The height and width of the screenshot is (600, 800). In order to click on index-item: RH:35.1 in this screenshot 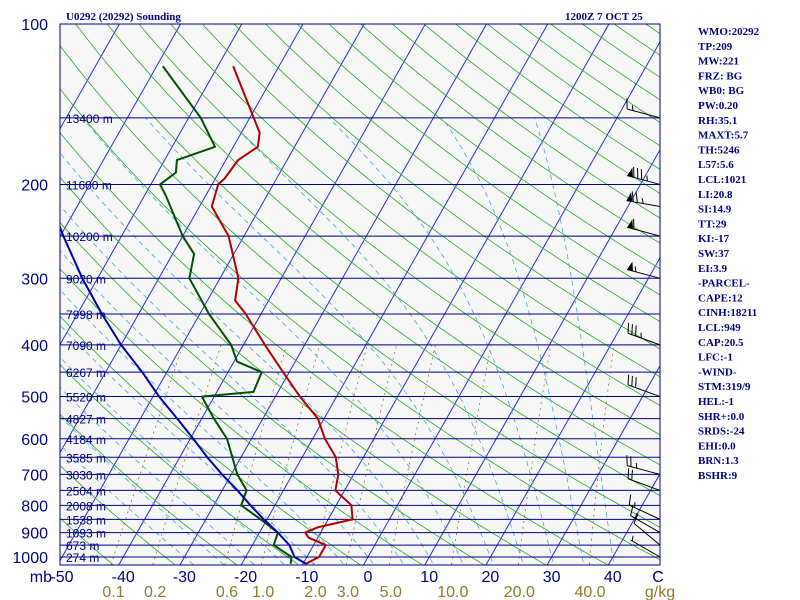, I will do `click(717, 121)`.